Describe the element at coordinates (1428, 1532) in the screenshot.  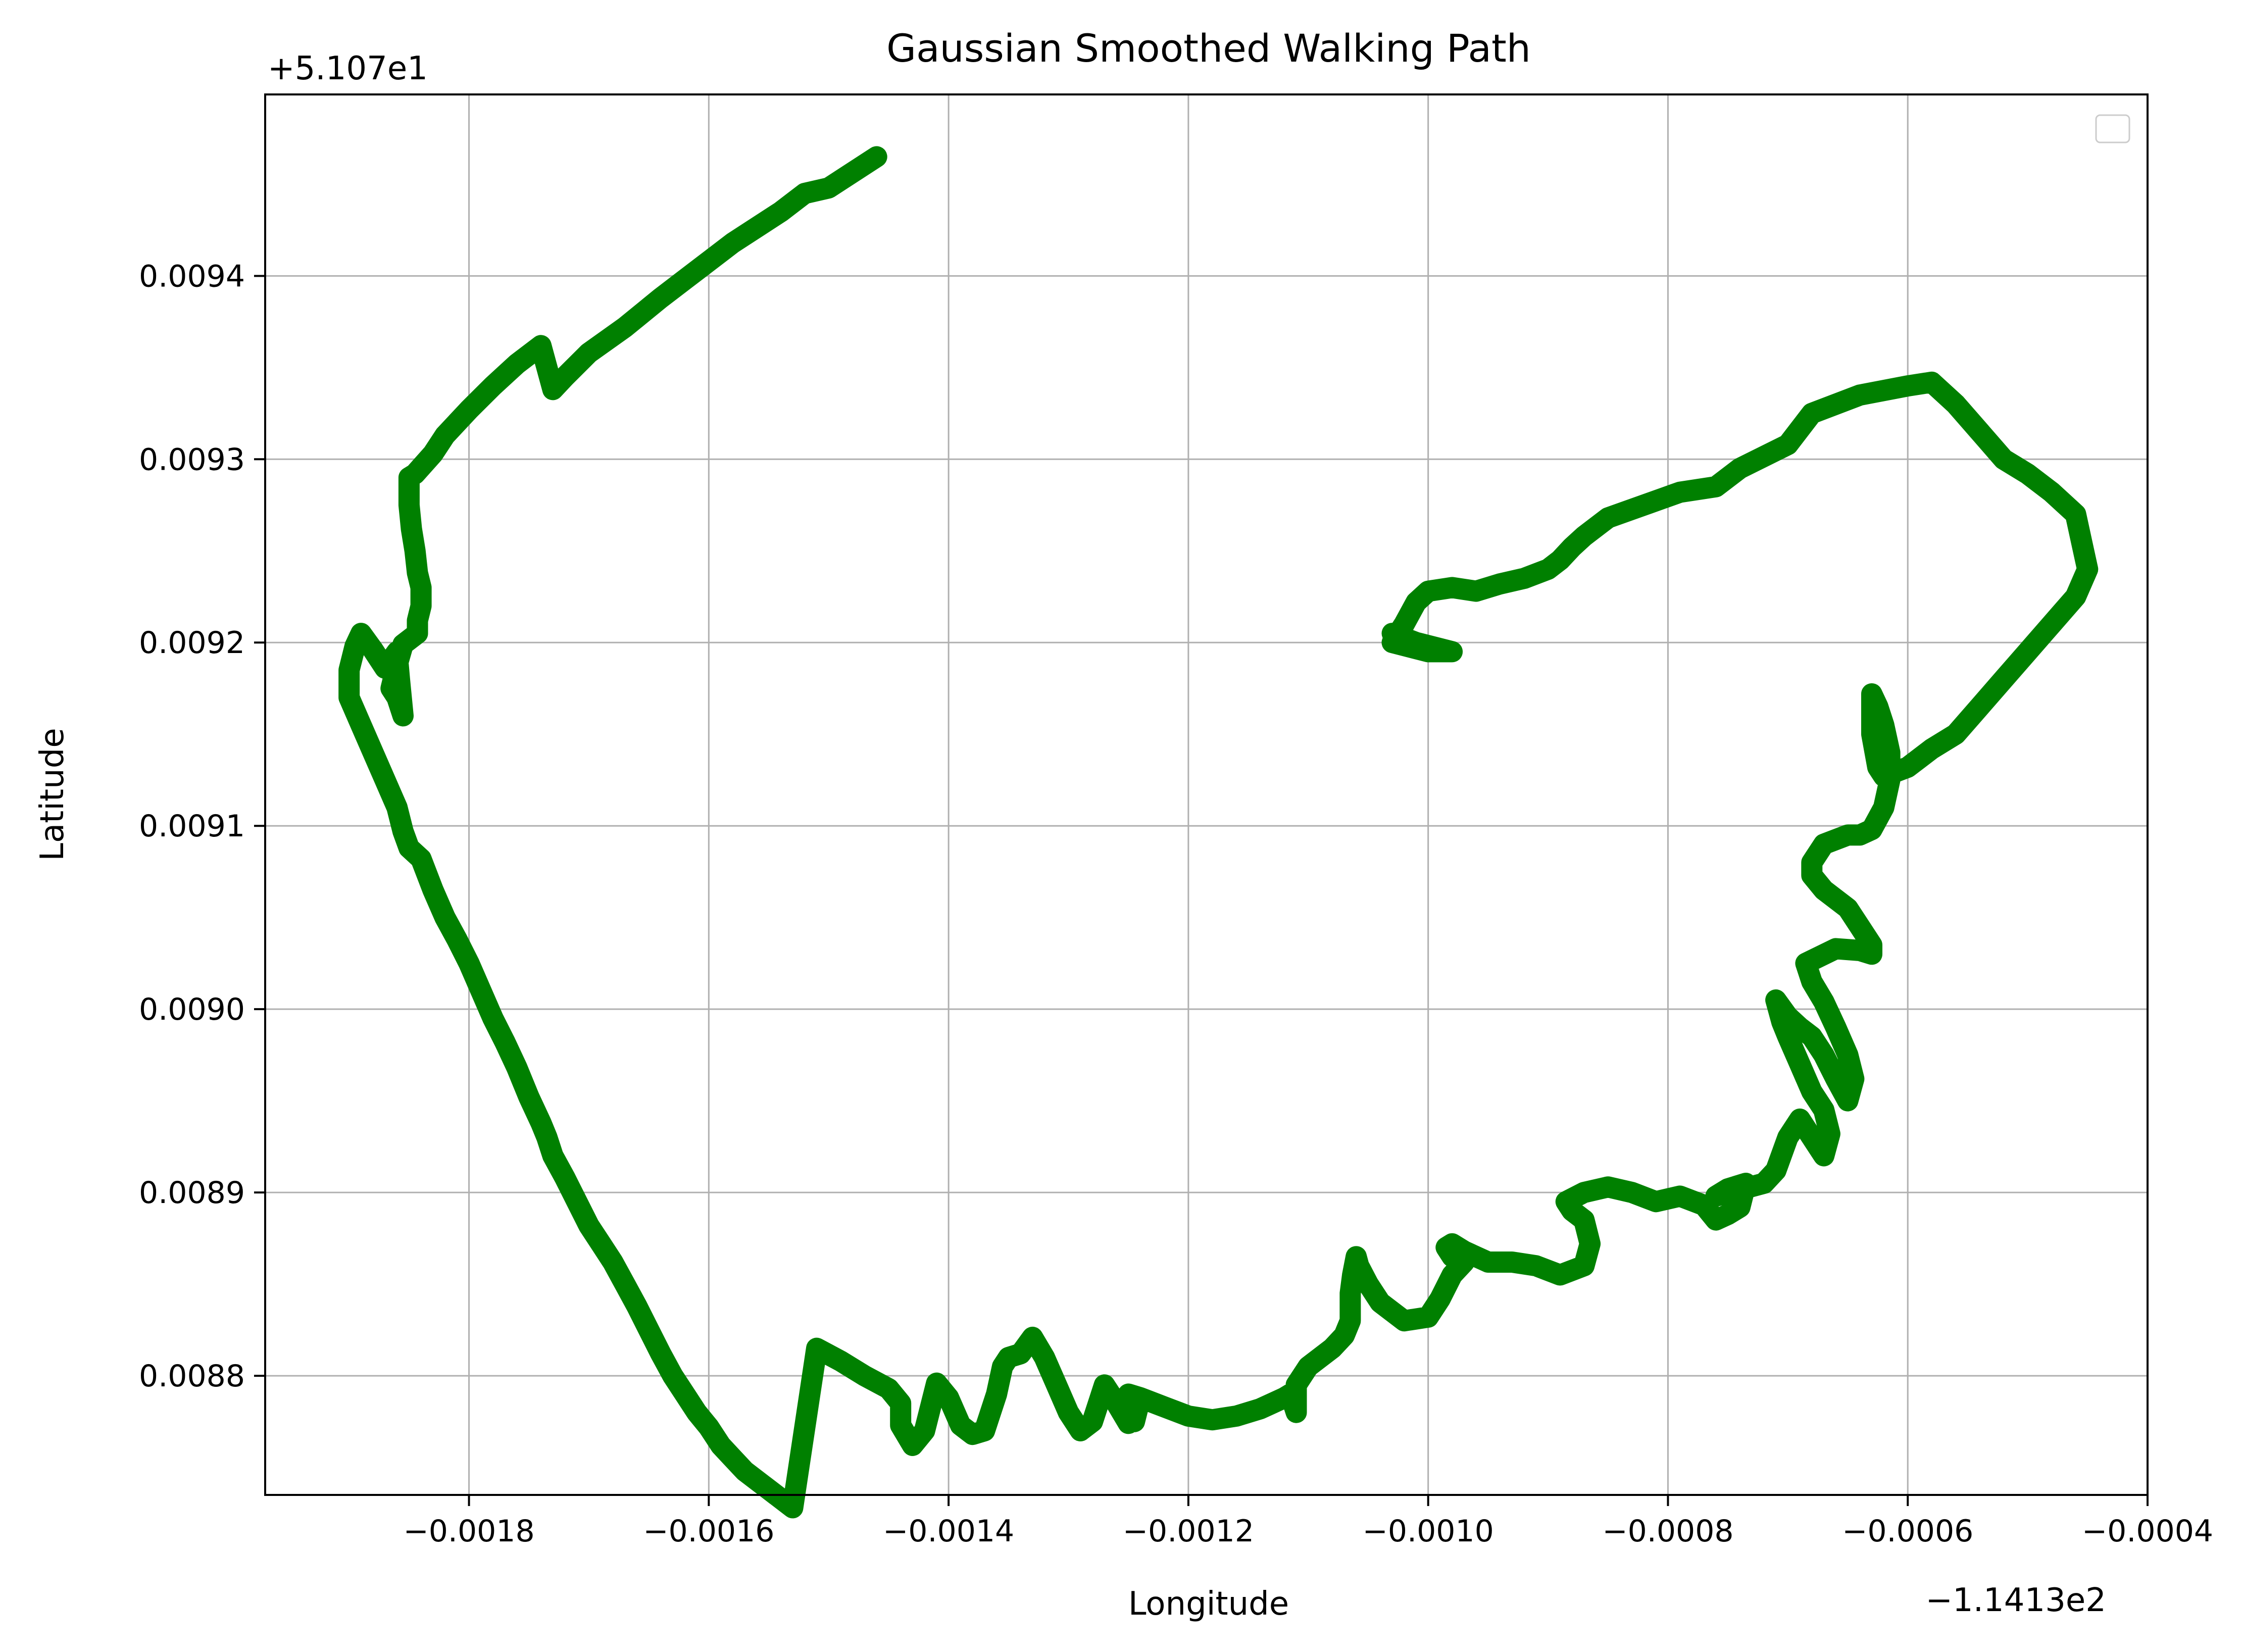
I see `x-tick-label: −0.0010` at that location.